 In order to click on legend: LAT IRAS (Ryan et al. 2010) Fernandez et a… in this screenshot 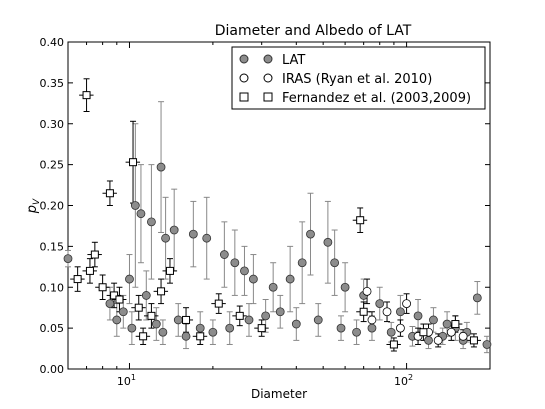, I will do `click(358, 78)`.